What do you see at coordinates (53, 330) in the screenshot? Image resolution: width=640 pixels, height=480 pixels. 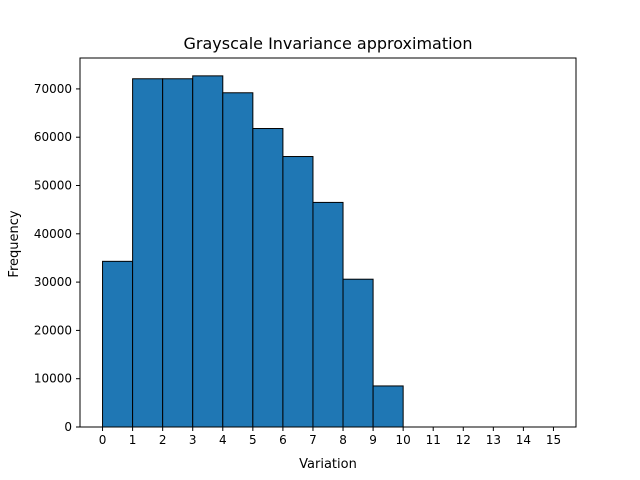 I see `y-tick-label: 20000` at bounding box center [53, 330].